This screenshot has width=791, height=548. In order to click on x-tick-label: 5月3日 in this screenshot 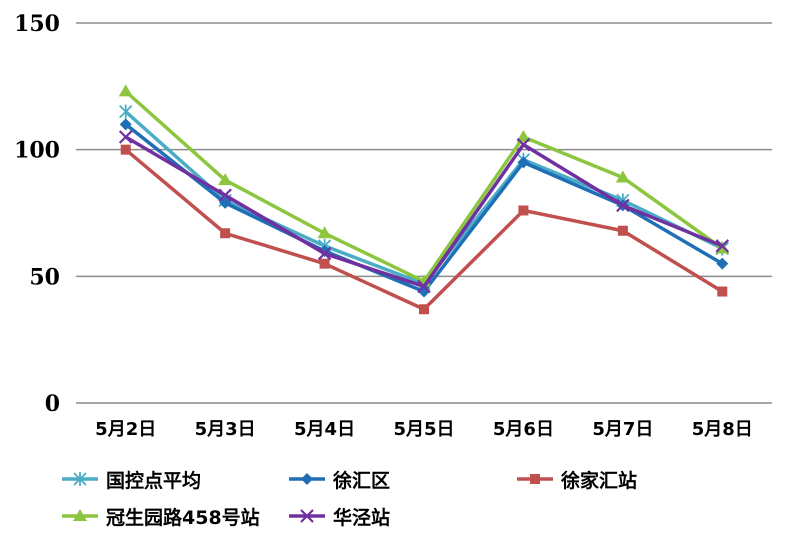, I will do `click(225, 429)`.